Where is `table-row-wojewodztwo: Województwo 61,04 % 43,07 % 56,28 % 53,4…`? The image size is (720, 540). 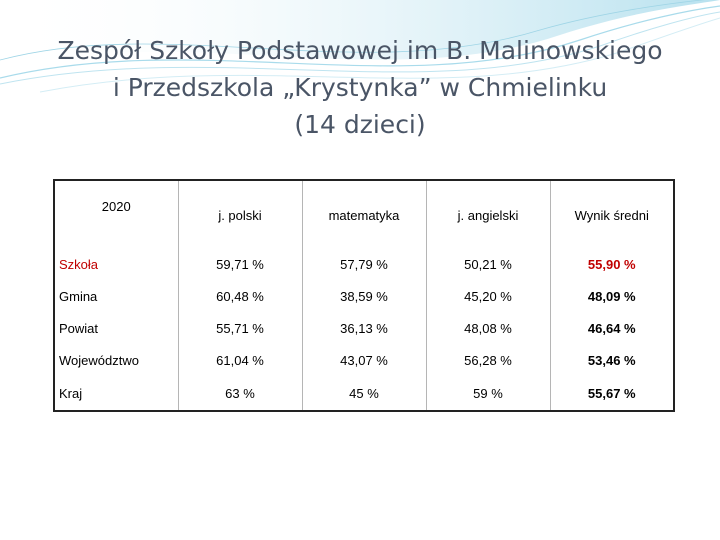 table-row-wojewodztwo: Województwo 61,04 % 43,07 % 56,28 % 53,4… is located at coordinates (364, 360).